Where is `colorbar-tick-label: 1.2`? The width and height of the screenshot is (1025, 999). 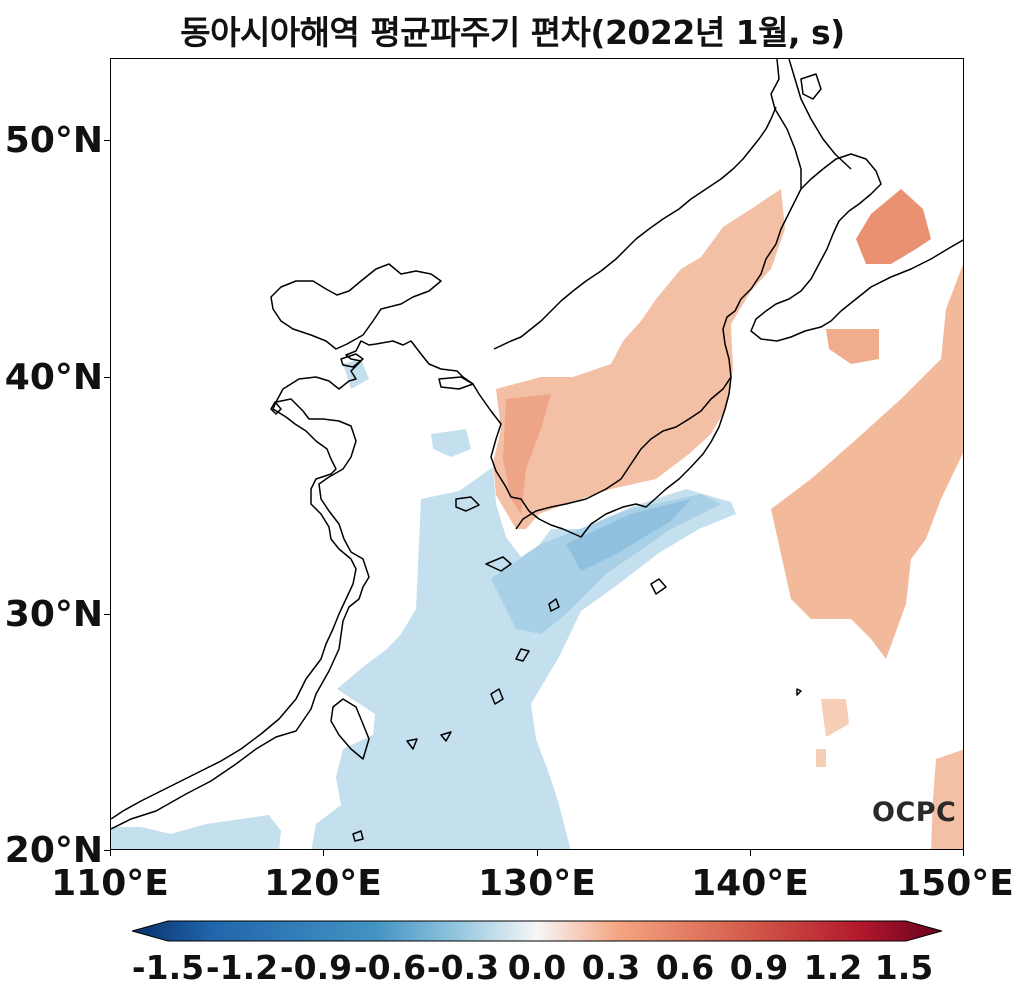 colorbar-tick-label: 1.2 is located at coordinates (833, 967).